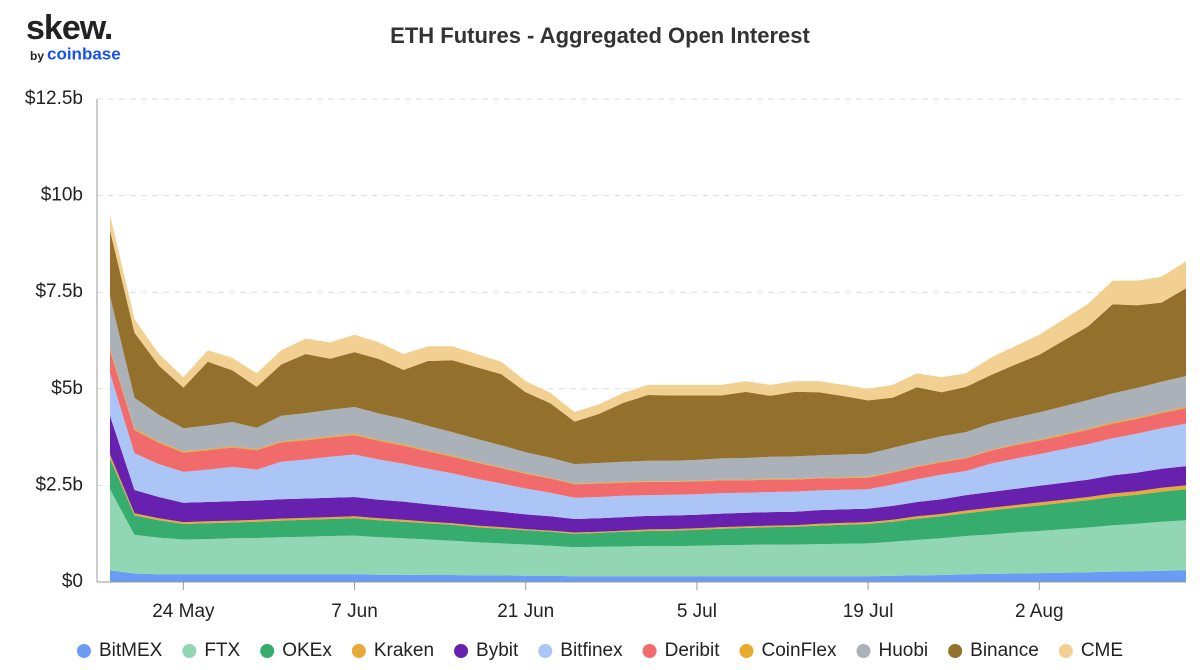  What do you see at coordinates (693, 650) in the screenshot?
I see `legend-label: Deribit` at bounding box center [693, 650].